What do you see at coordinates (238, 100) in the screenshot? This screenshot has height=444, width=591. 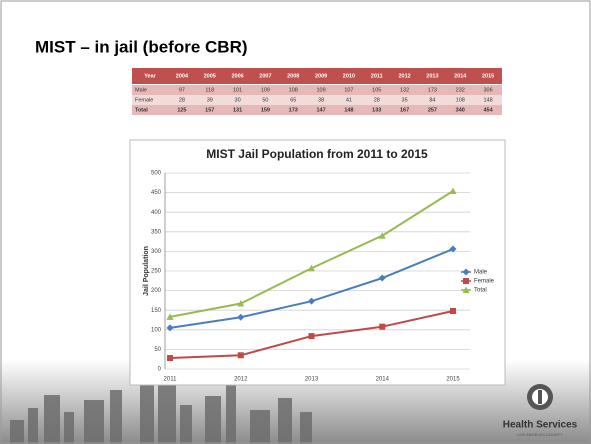 I see `table-cell: 30` at bounding box center [238, 100].